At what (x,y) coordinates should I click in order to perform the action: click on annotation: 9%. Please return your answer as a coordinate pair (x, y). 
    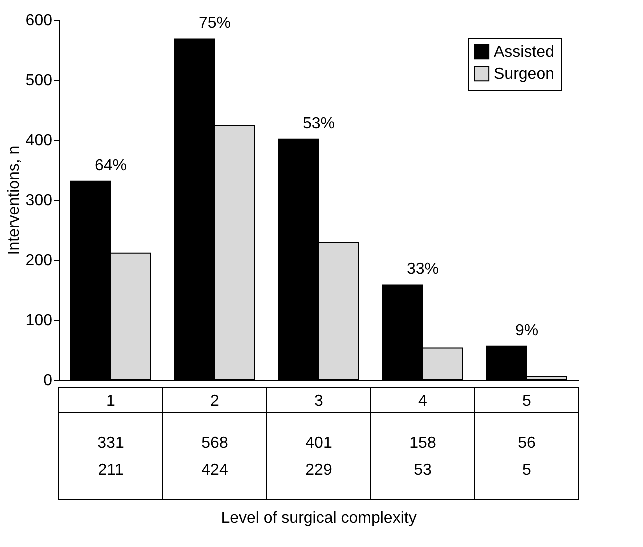
    Looking at the image, I should click on (527, 331).